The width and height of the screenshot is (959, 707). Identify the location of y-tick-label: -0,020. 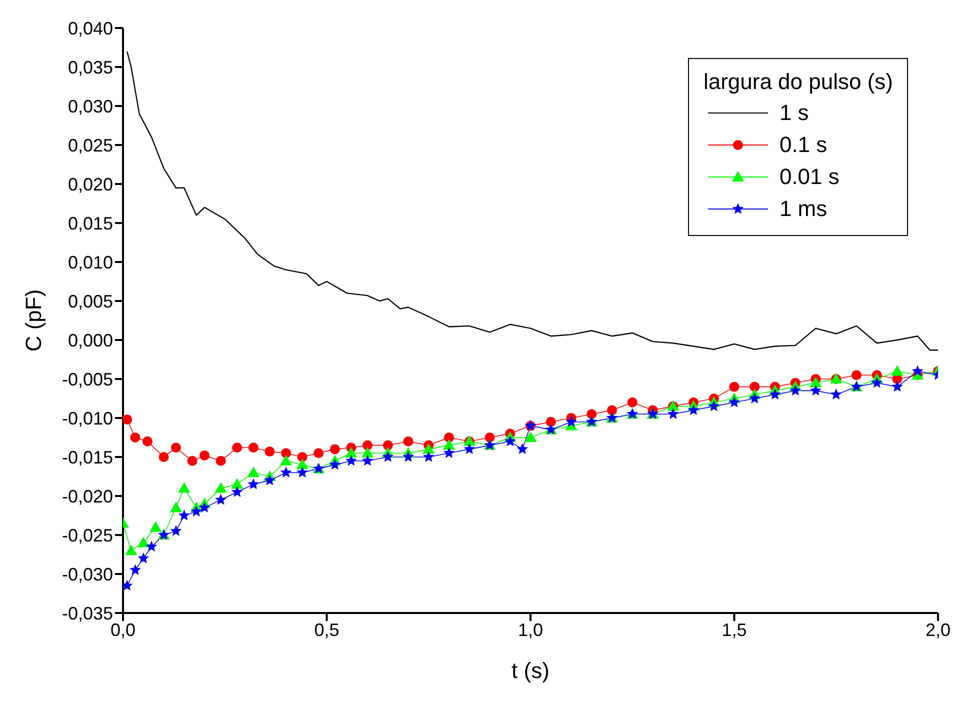
(87, 496).